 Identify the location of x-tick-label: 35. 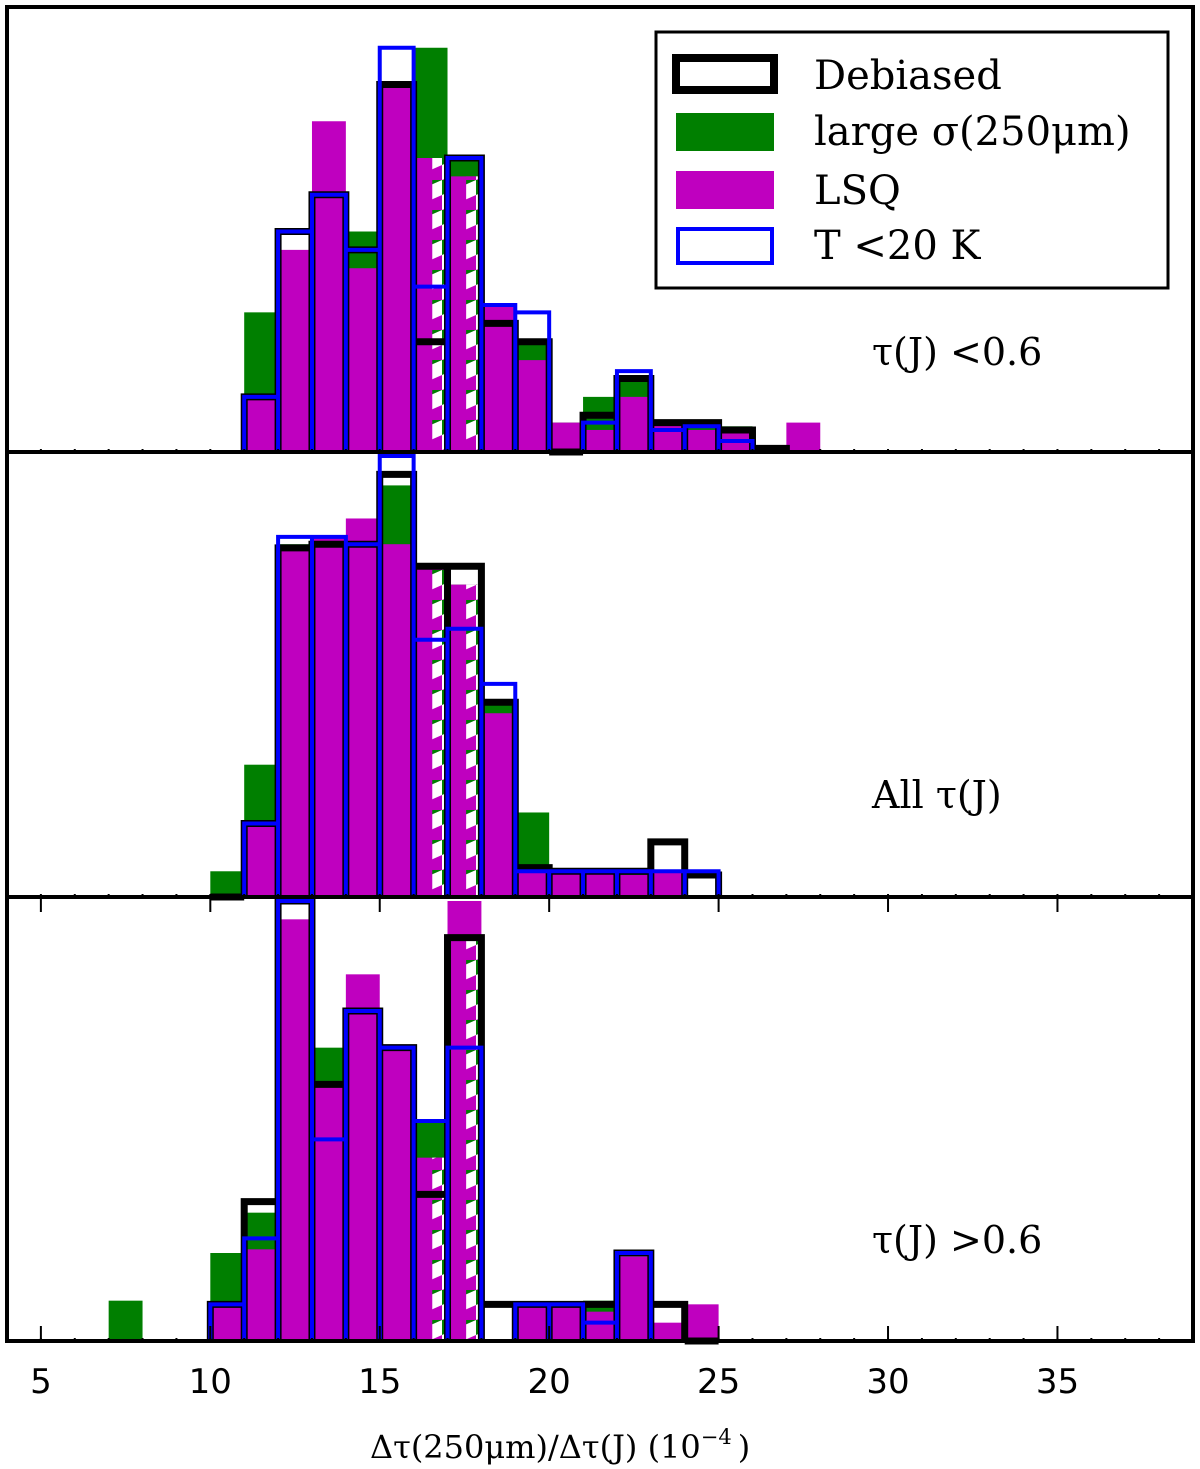
(1057, 1382).